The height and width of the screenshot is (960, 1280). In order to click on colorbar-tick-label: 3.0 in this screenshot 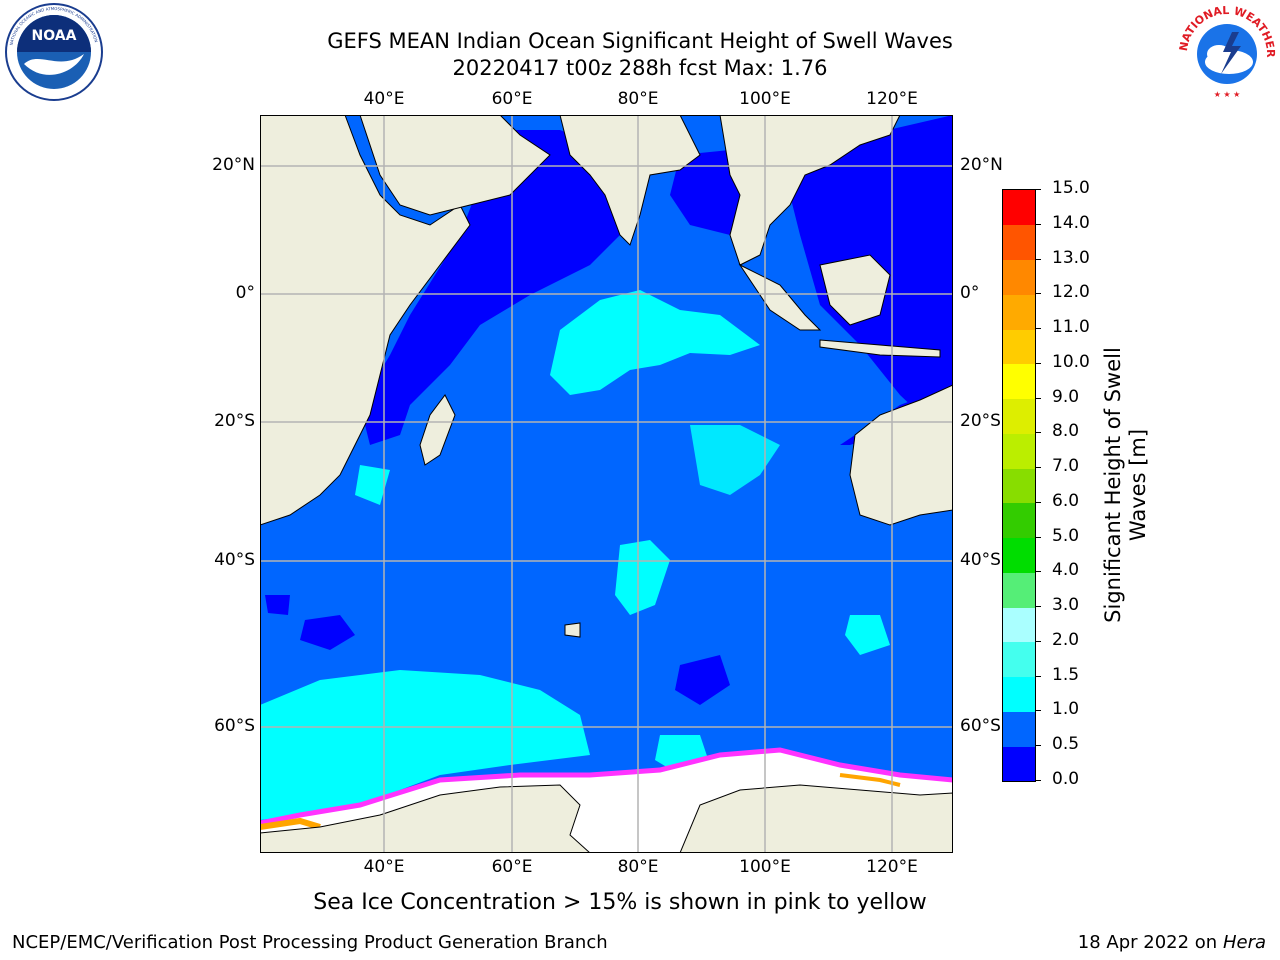, I will do `click(1066, 605)`.